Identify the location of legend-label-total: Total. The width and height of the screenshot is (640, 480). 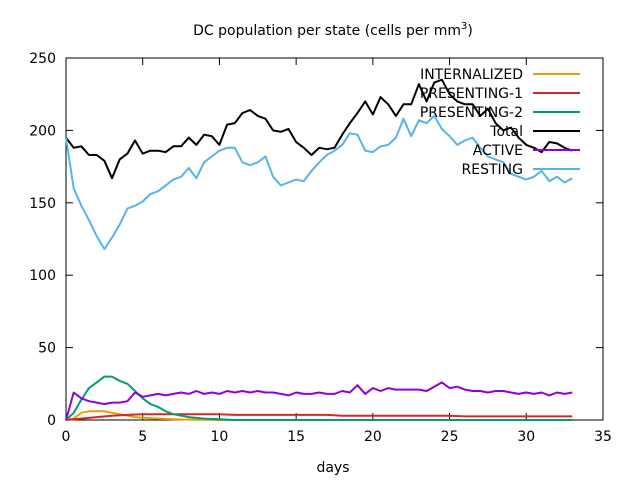
(506, 132).